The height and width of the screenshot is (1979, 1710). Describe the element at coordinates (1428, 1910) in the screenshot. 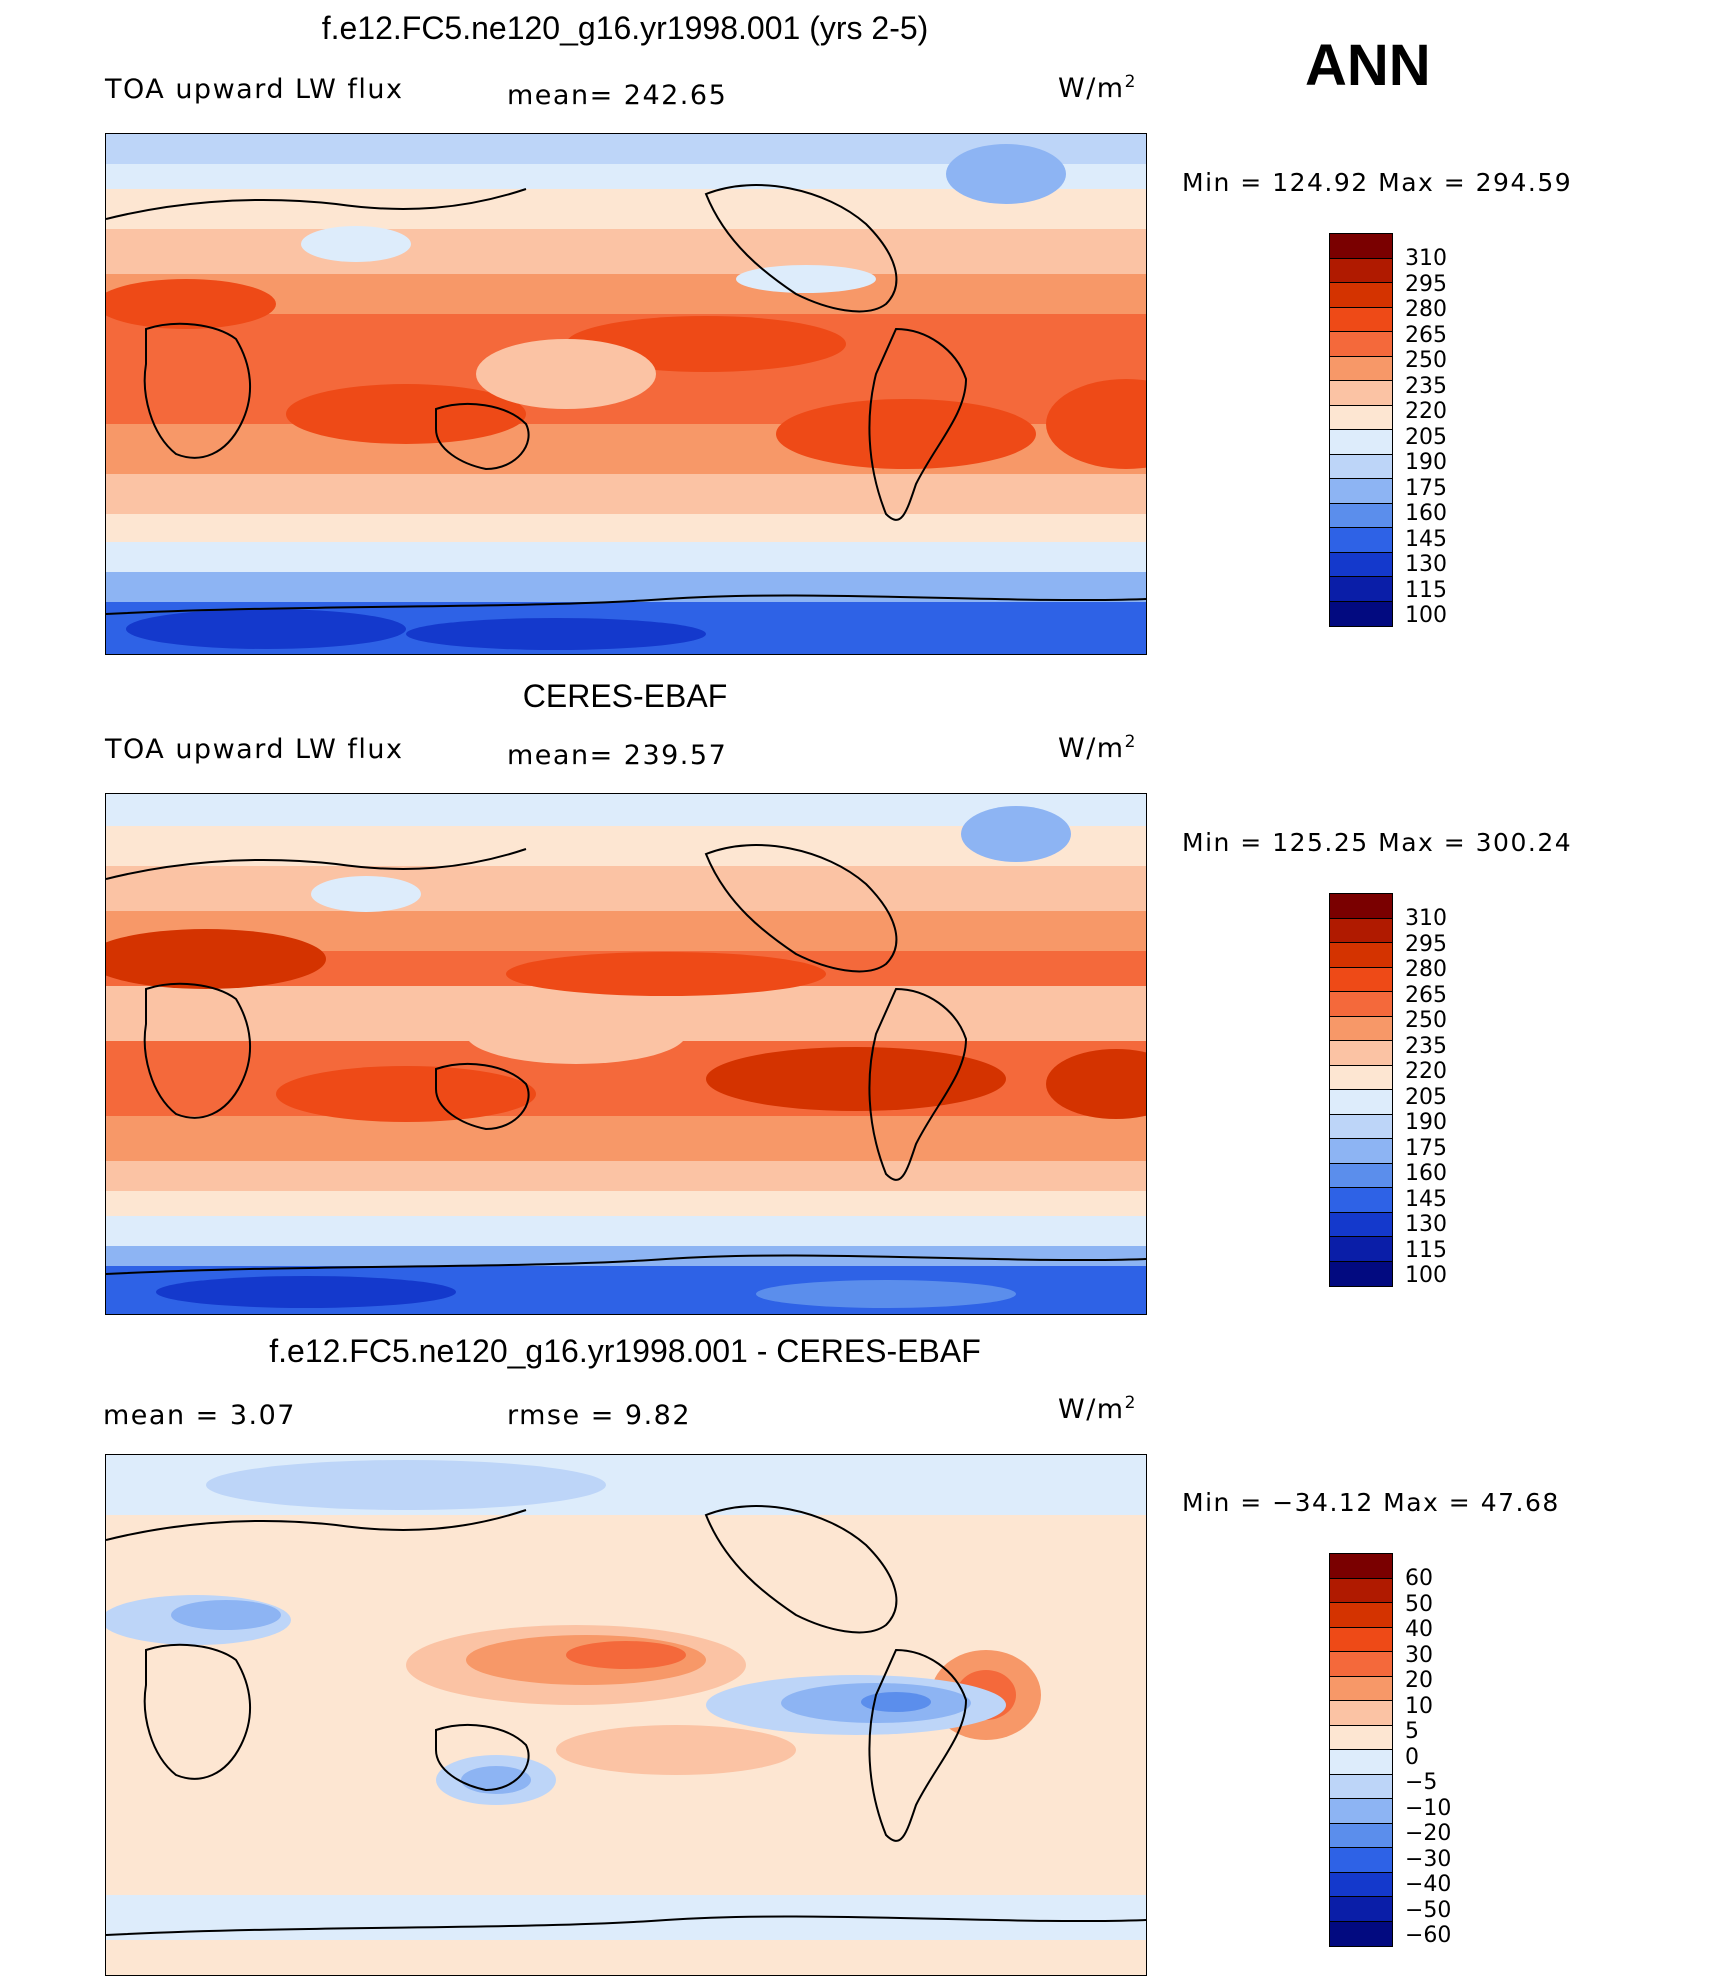

I see `colorbar-tick-label: −50` at that location.